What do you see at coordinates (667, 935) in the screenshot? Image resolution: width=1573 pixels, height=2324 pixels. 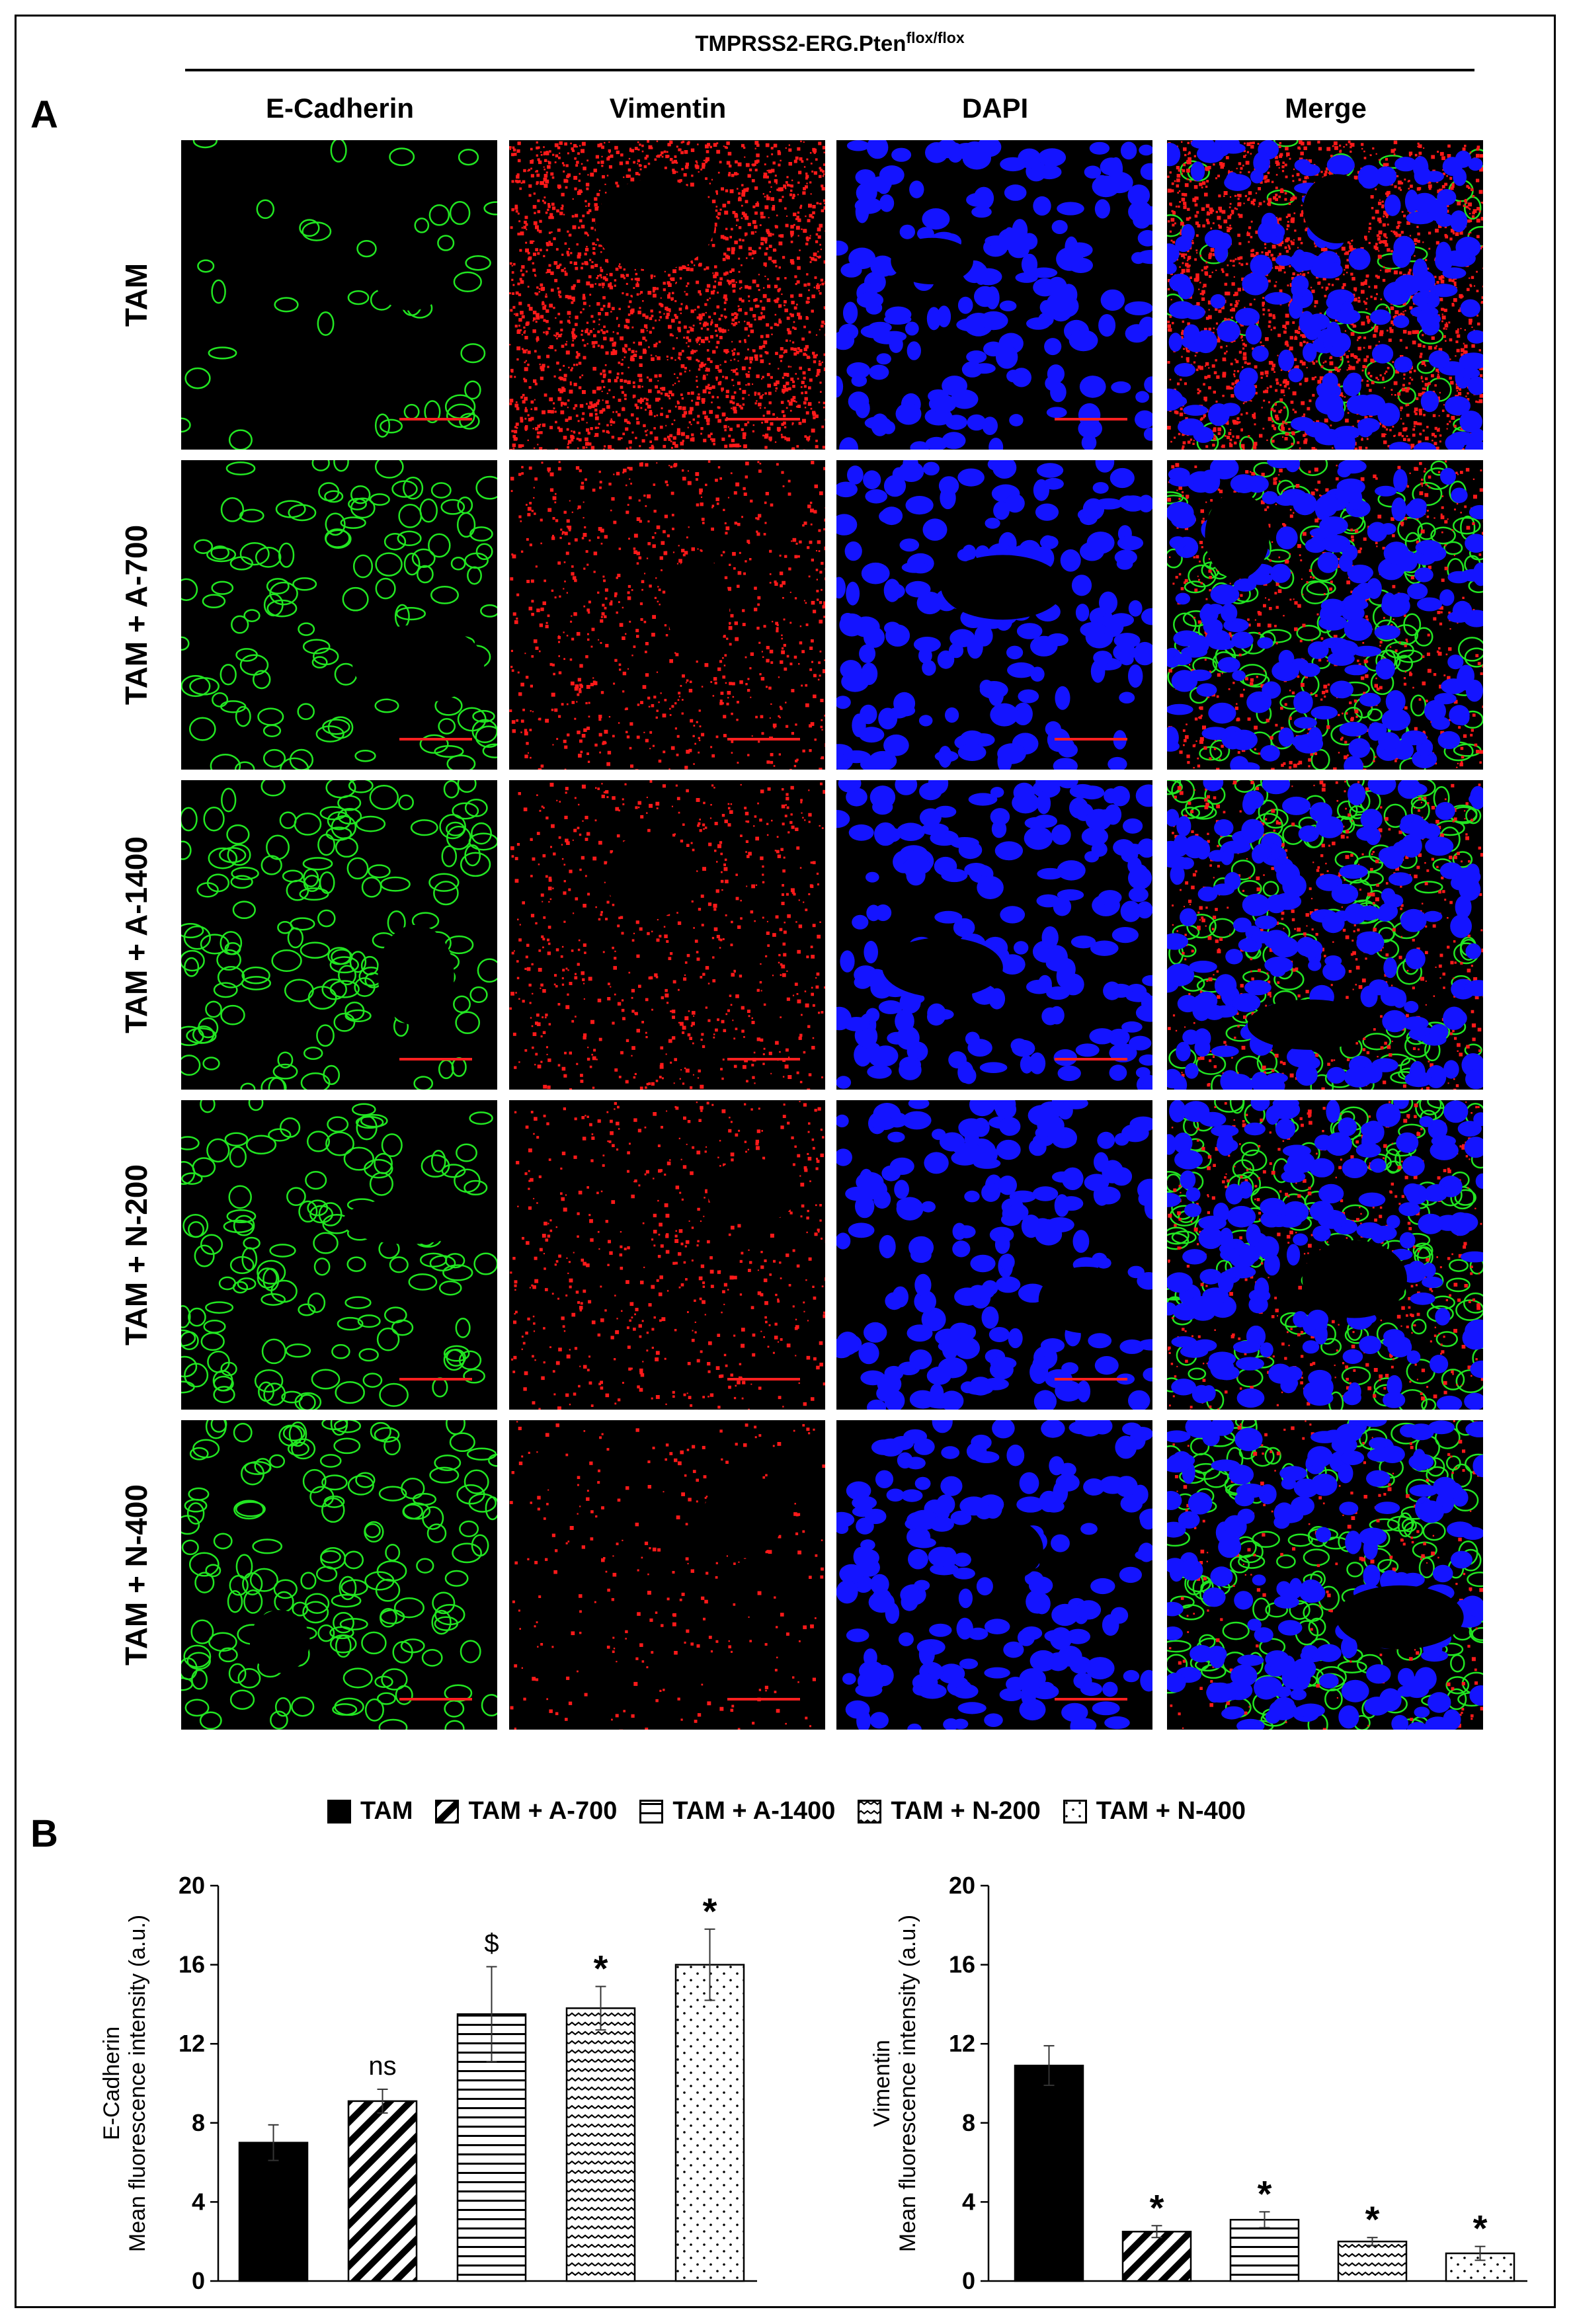 I see `micrograph-a1400-vim` at bounding box center [667, 935].